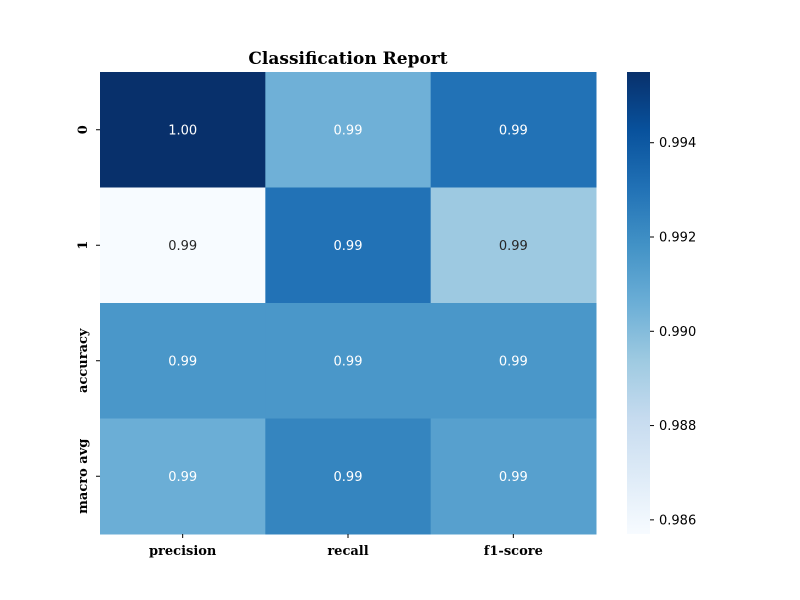 The height and width of the screenshot is (600, 800). Describe the element at coordinates (83, 360) in the screenshot. I see `row-label: accuracy` at that location.